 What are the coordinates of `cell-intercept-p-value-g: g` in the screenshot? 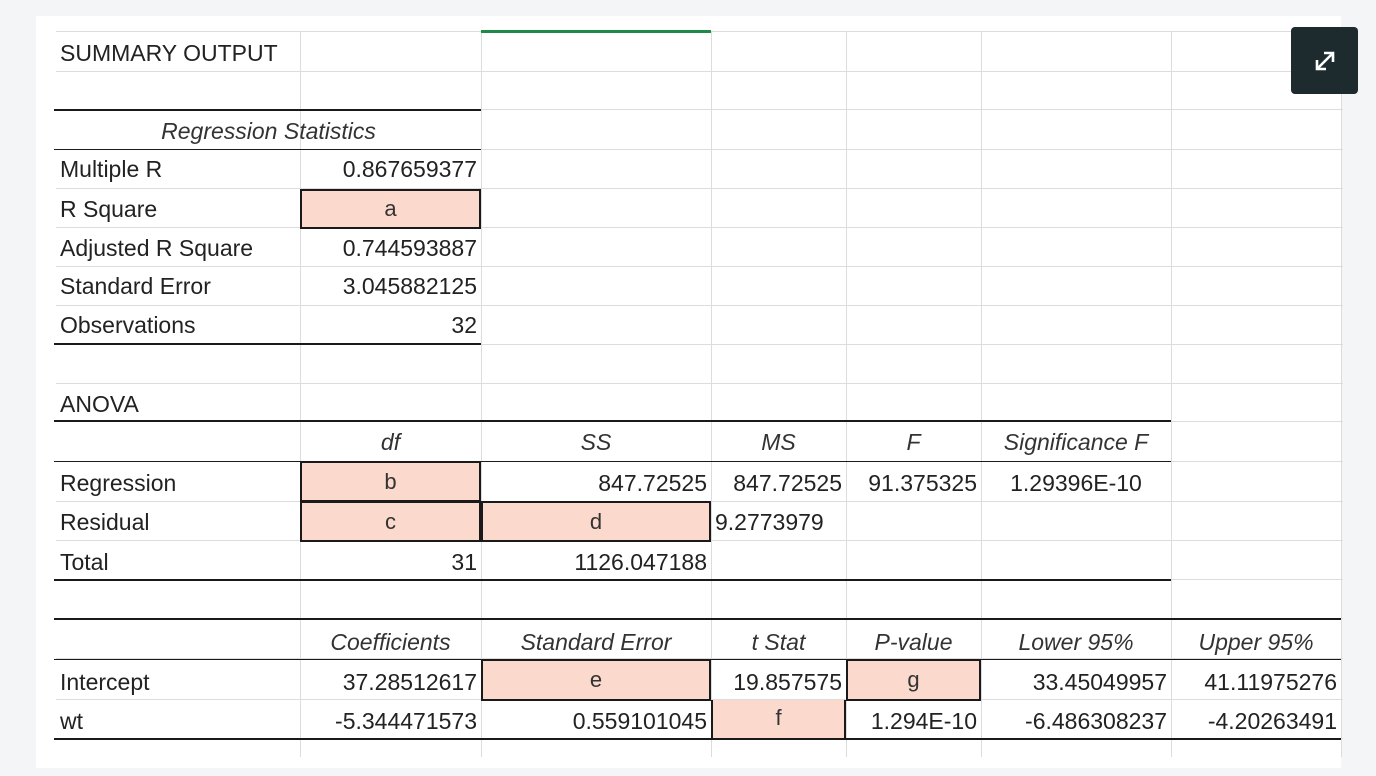 It's located at (913, 680).